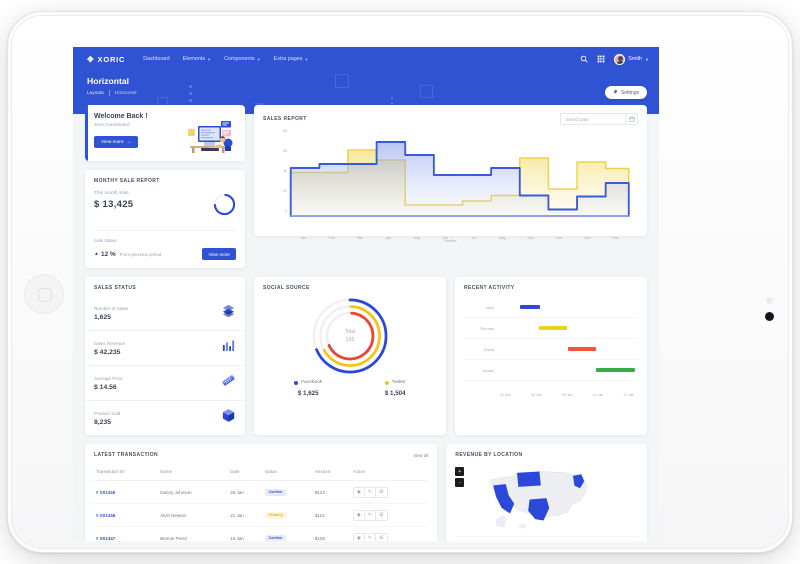 The height and width of the screenshot is (564, 800). Describe the element at coordinates (126, 492) in the screenshot. I see `table-cell: # X01345` at that location.